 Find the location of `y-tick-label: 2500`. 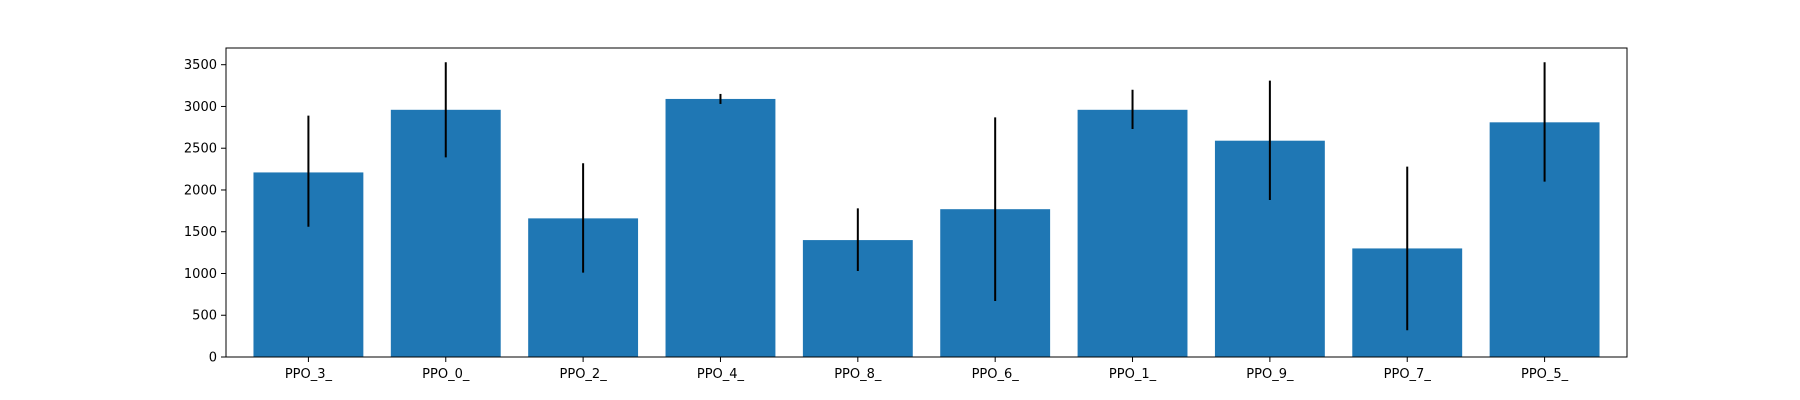

y-tick-label: 2500 is located at coordinates (200, 149).